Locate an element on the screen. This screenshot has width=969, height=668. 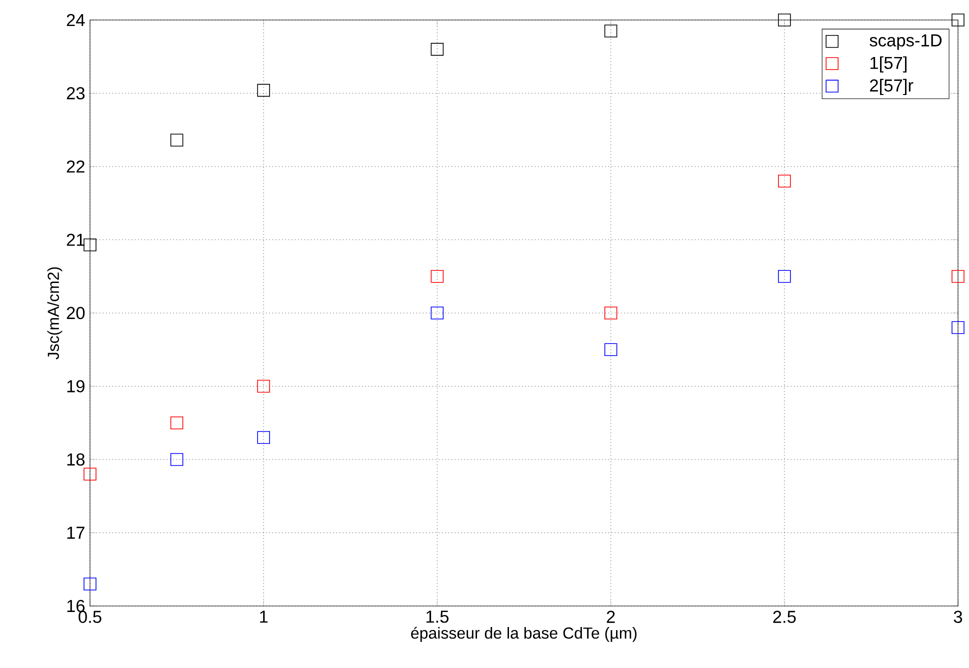
y-axis-title: Jsc(mA/cm2) is located at coordinates (54, 313).